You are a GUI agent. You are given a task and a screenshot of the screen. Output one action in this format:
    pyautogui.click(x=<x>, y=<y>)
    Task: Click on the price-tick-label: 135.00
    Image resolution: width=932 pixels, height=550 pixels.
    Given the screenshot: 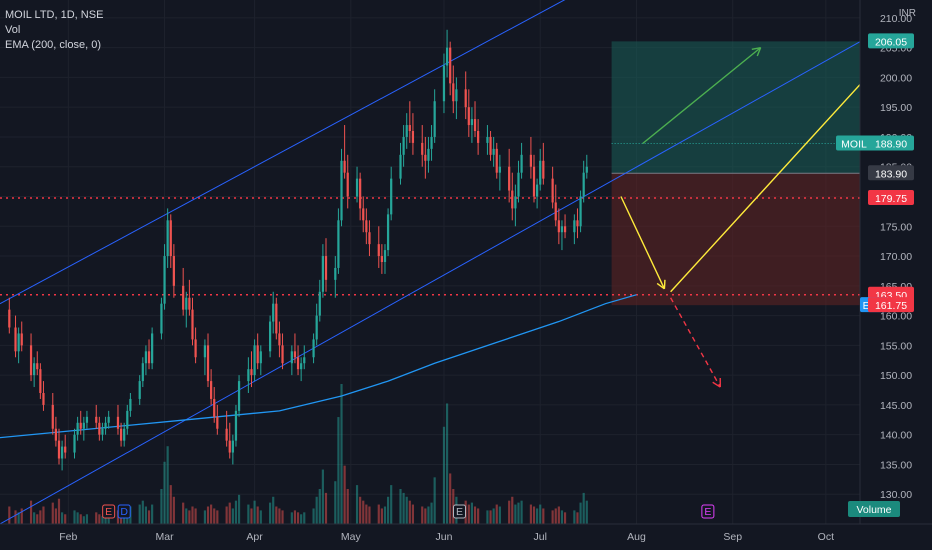 What is the action you would take?
    pyautogui.click(x=896, y=465)
    